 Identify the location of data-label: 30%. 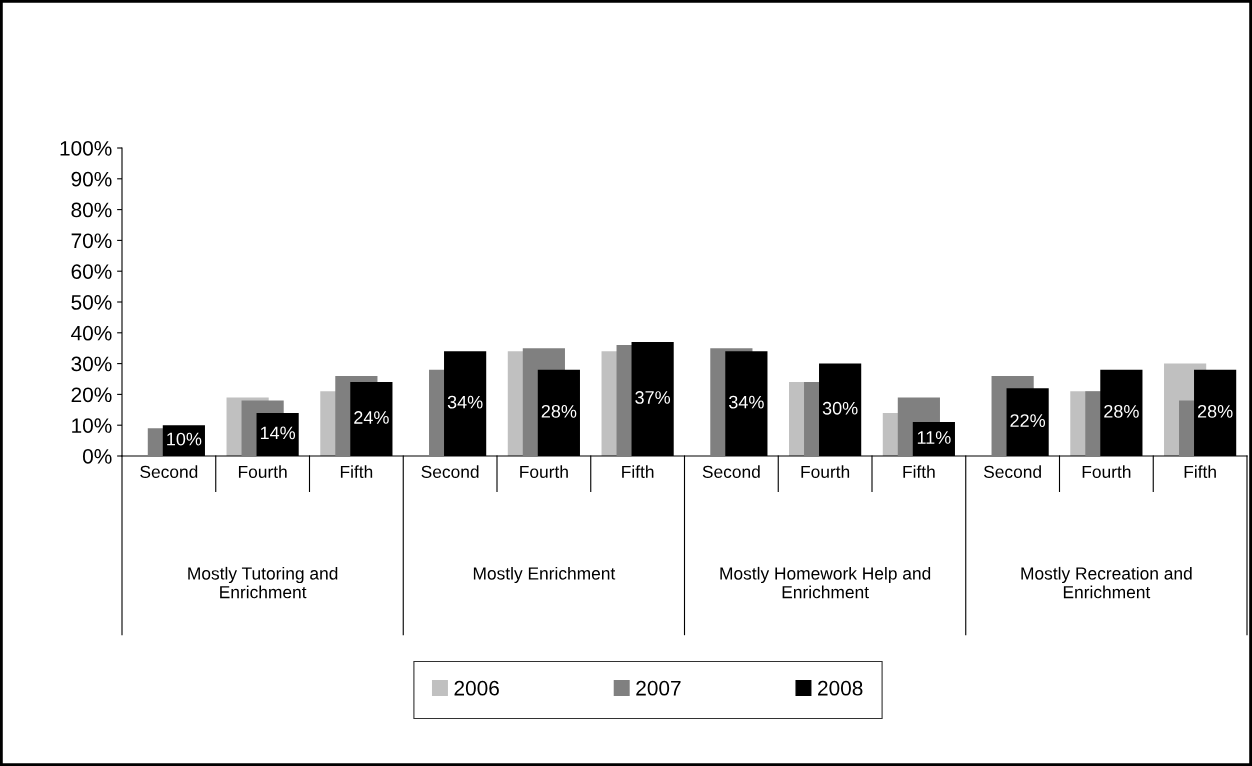
(840, 408).